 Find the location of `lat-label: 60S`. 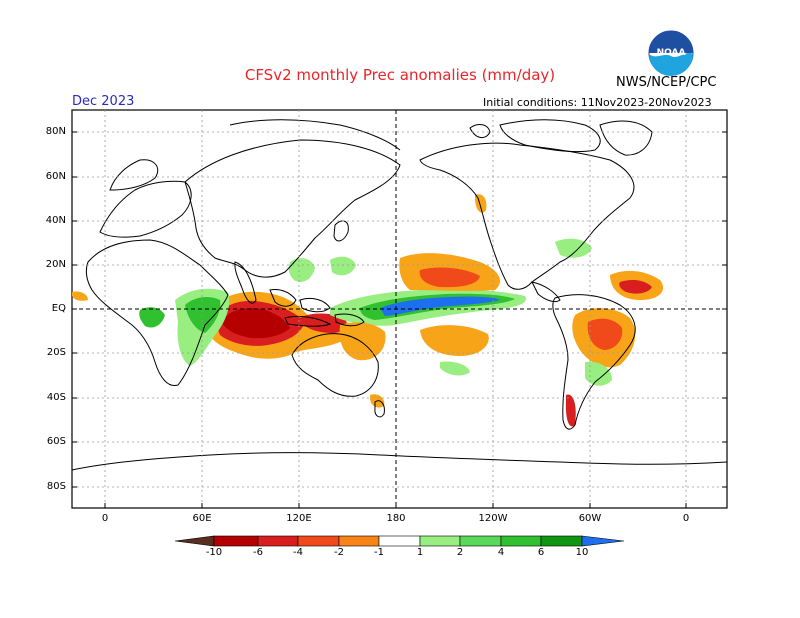

lat-label: 60S is located at coordinates (56, 441).